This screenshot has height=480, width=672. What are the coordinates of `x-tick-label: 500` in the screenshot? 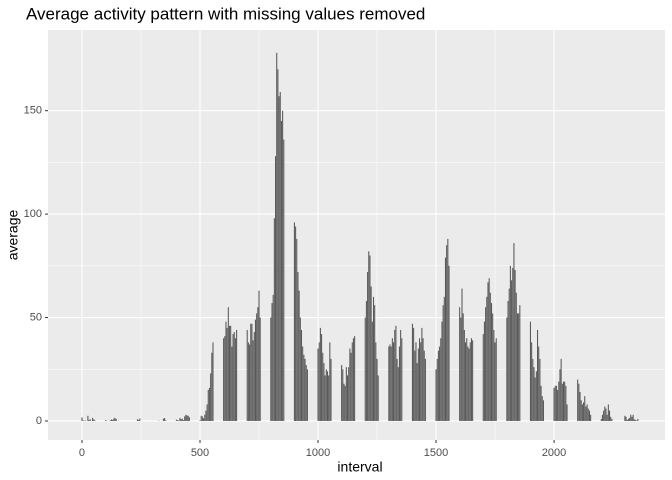 It's located at (200, 453).